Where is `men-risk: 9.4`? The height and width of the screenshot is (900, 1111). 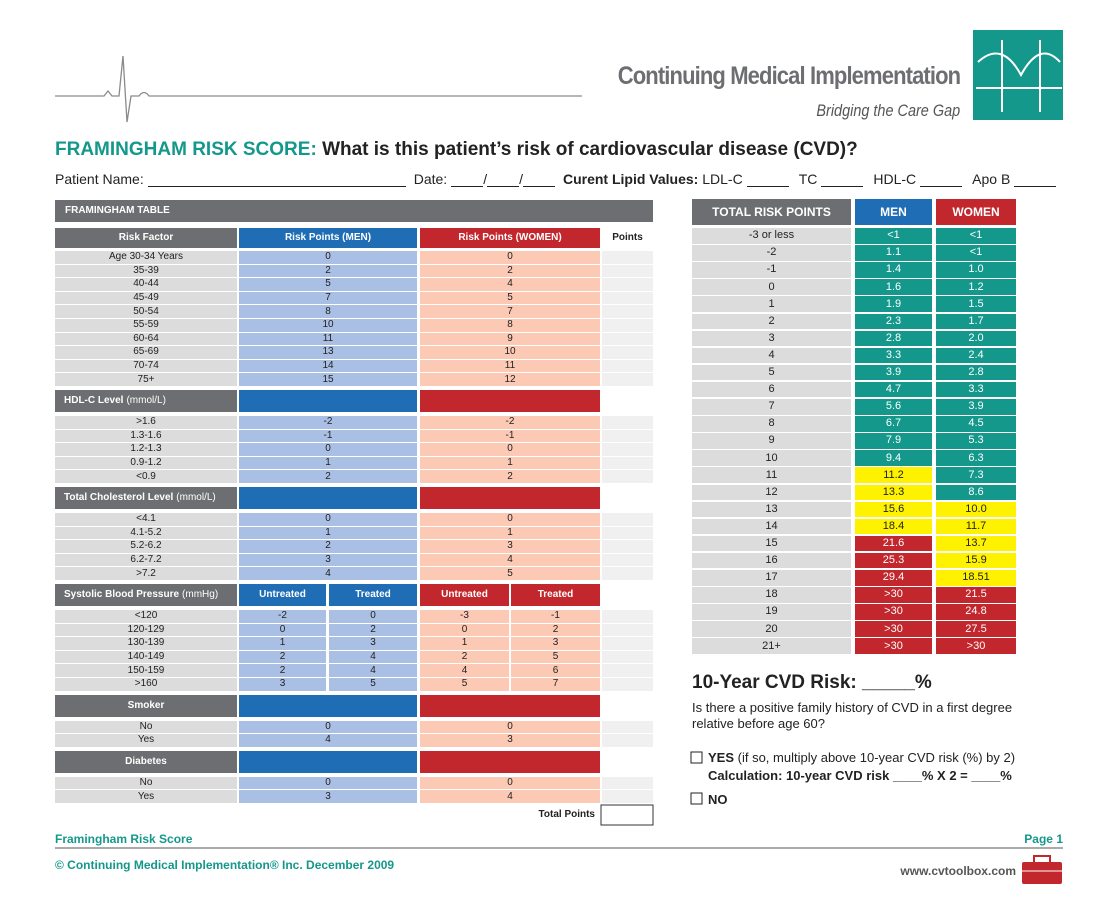 men-risk: 9.4 is located at coordinates (893, 458).